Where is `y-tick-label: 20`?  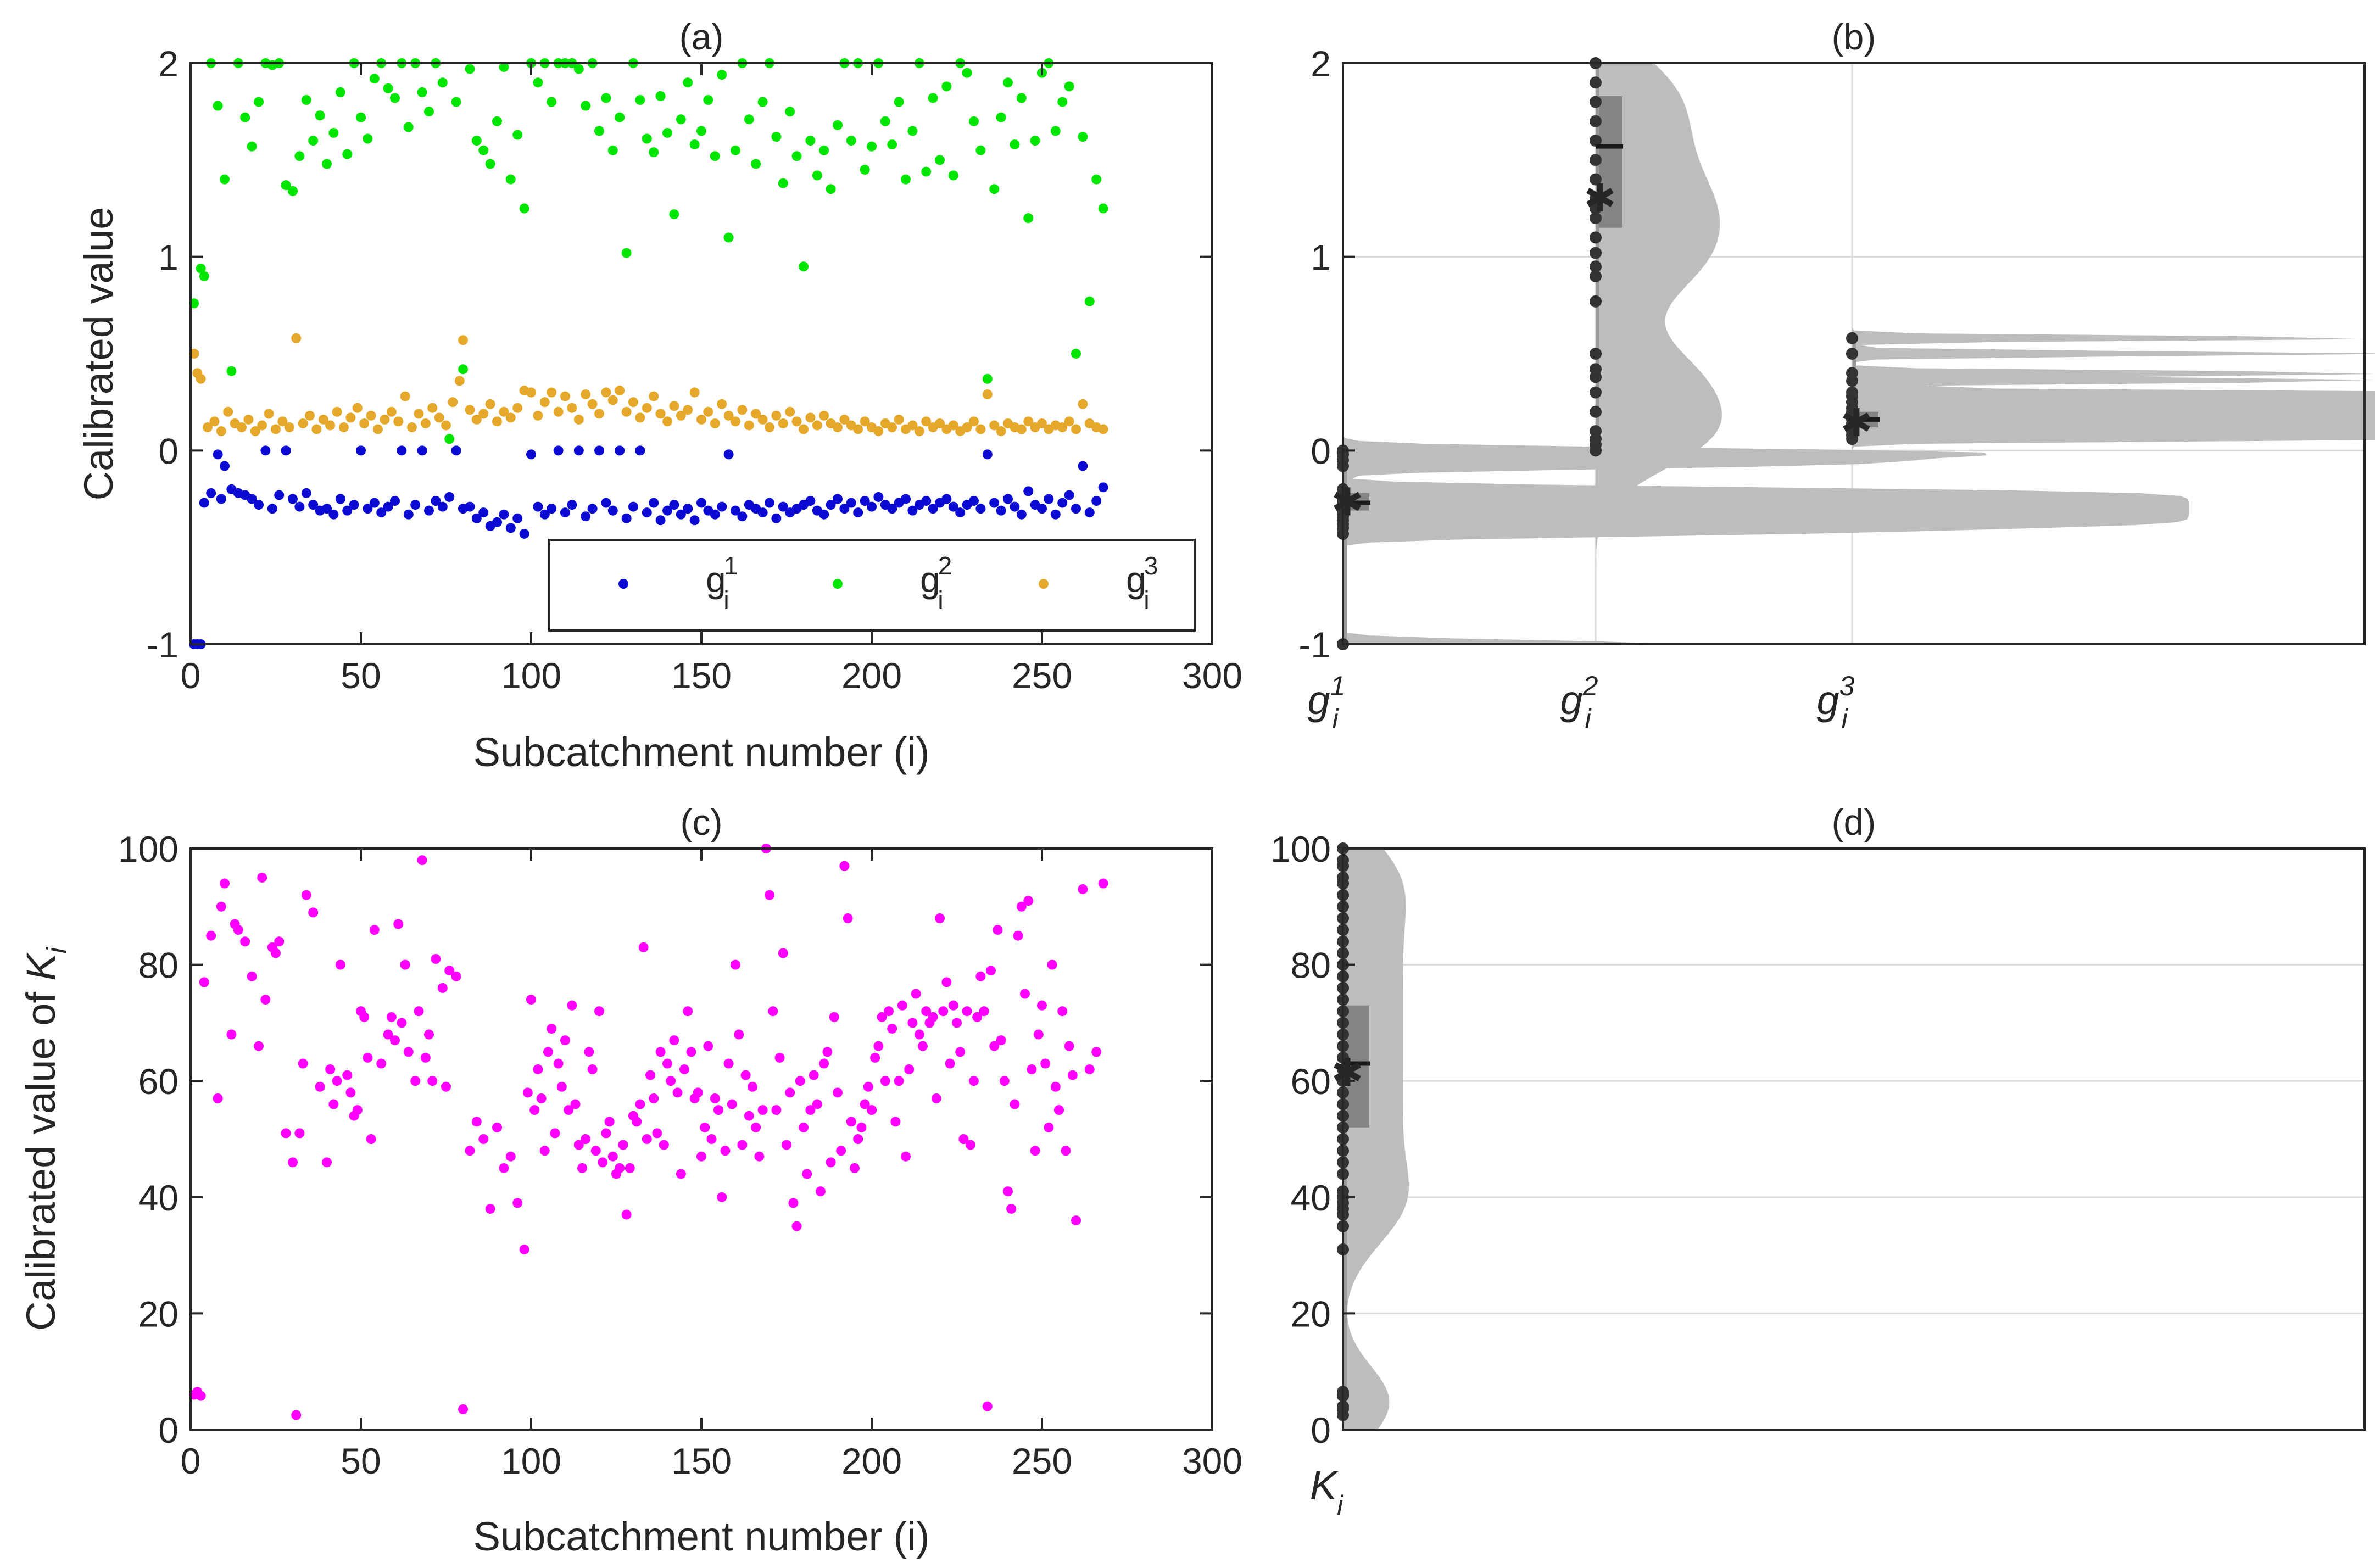 y-tick-label: 20 is located at coordinates (158, 1313).